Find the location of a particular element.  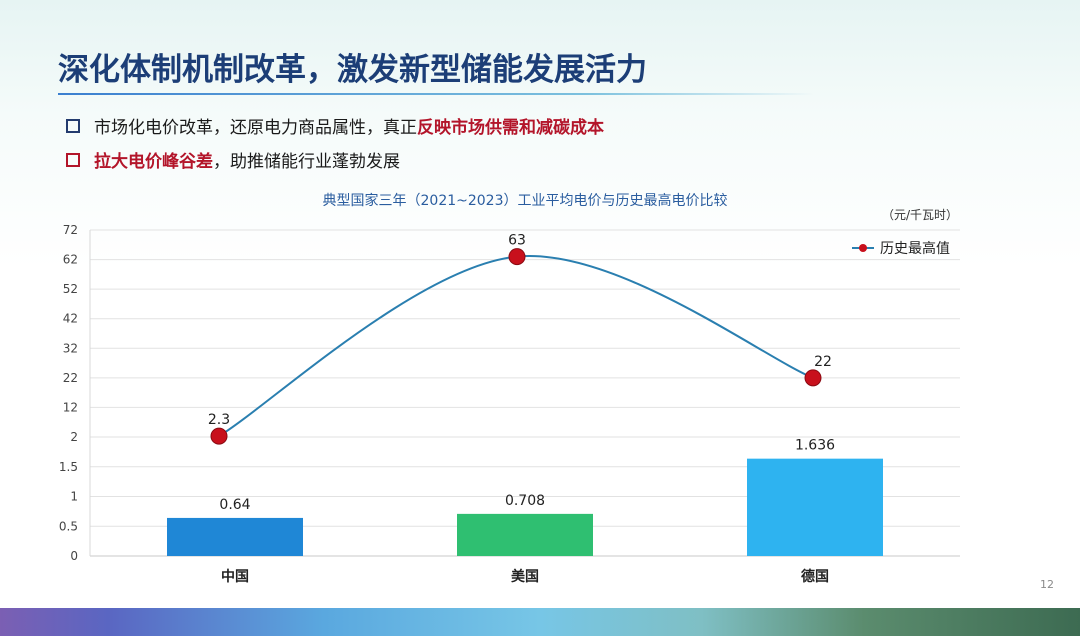

bullet-1-emphasis: 反映市场供需和减碳成本 is located at coordinates (510, 128).